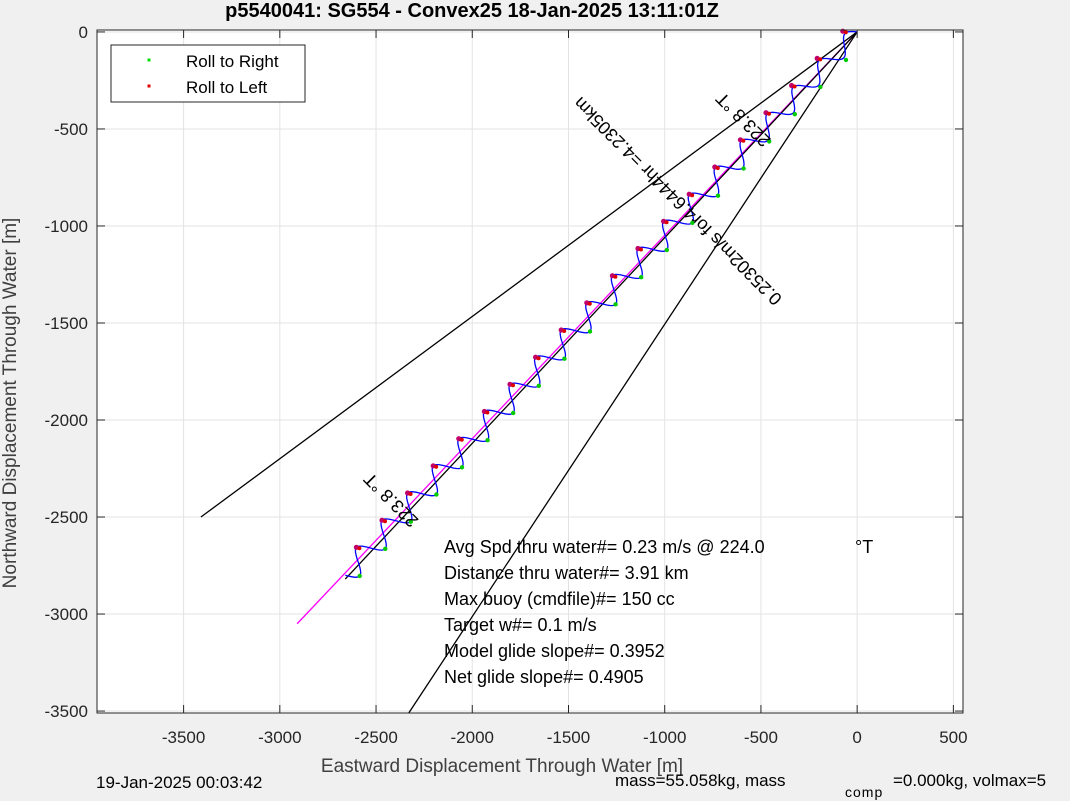 This screenshot has width=1070, height=801. I want to click on legend-marker-right, so click(149, 60).